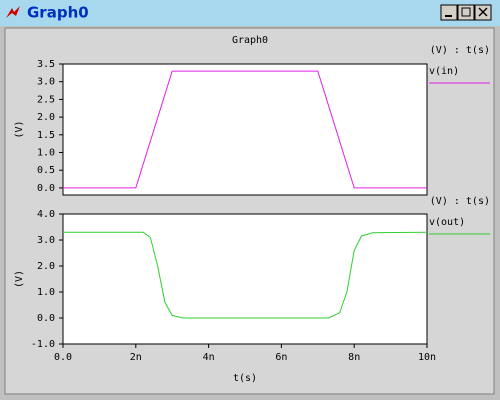  What do you see at coordinates (46, 135) in the screenshot?
I see `y-tick-label: 1.5` at bounding box center [46, 135].